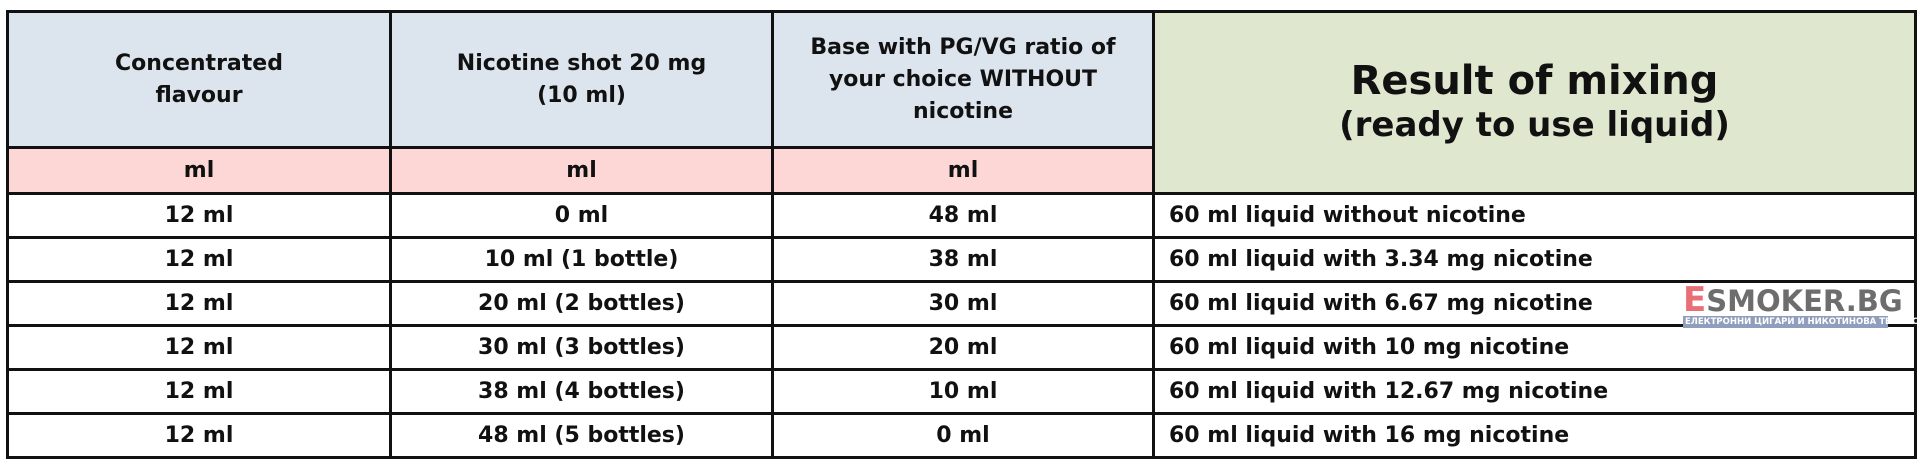 The height and width of the screenshot is (469, 1920). Describe the element at coordinates (199, 170) in the screenshot. I see `unit-flavour: ml` at that location.